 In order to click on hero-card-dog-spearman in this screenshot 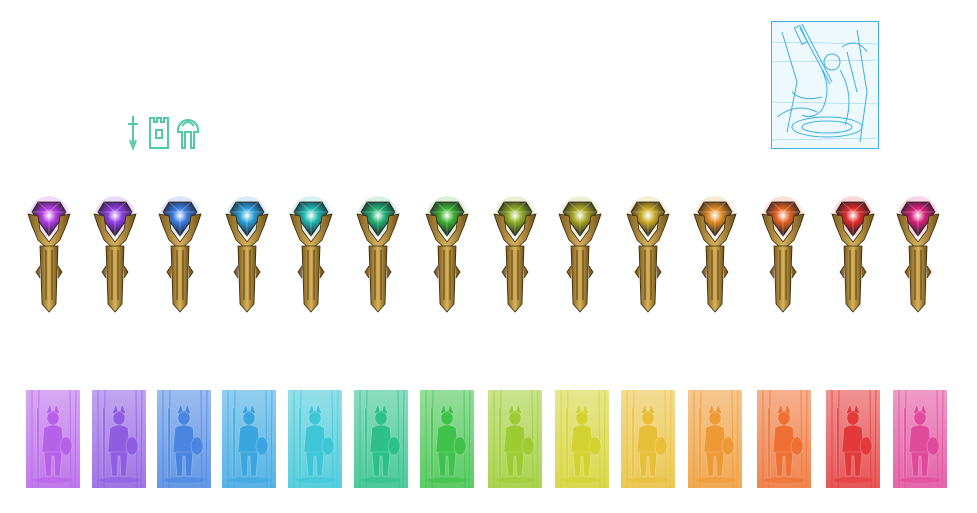, I will do `click(853, 439)`.